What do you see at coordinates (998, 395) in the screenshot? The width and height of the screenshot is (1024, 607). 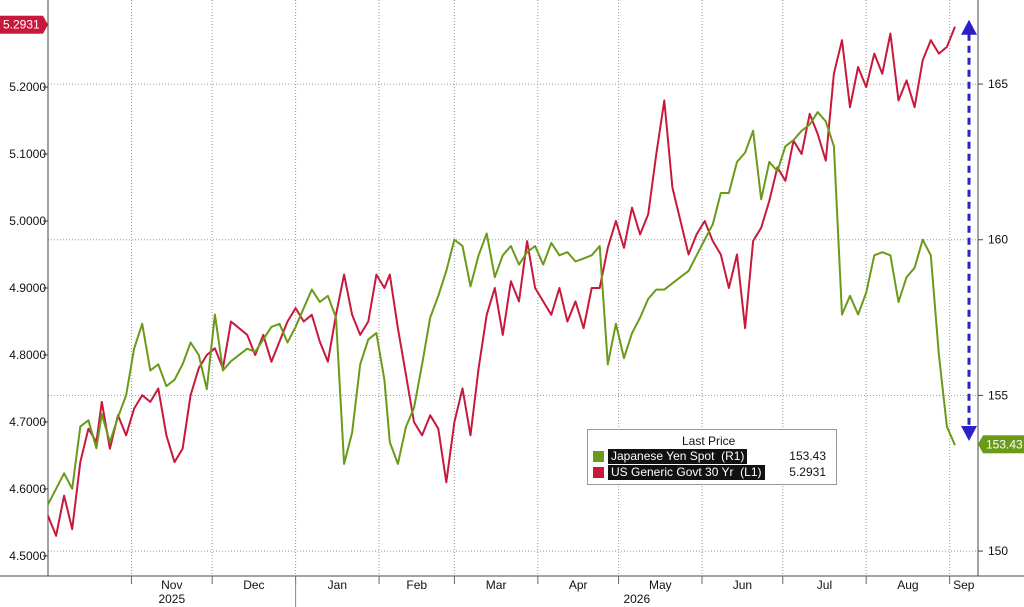 I see `right-tick-label: 155` at bounding box center [998, 395].